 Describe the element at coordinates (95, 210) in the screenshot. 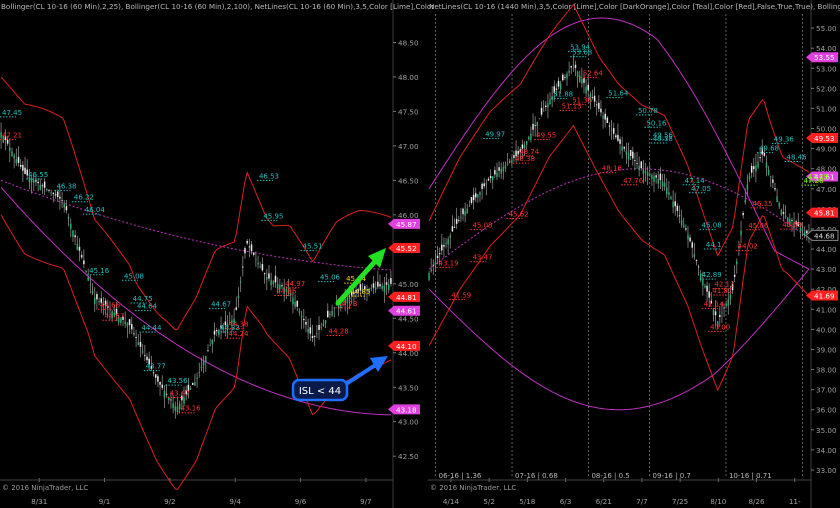

I see `netline-label: 46.04` at that location.